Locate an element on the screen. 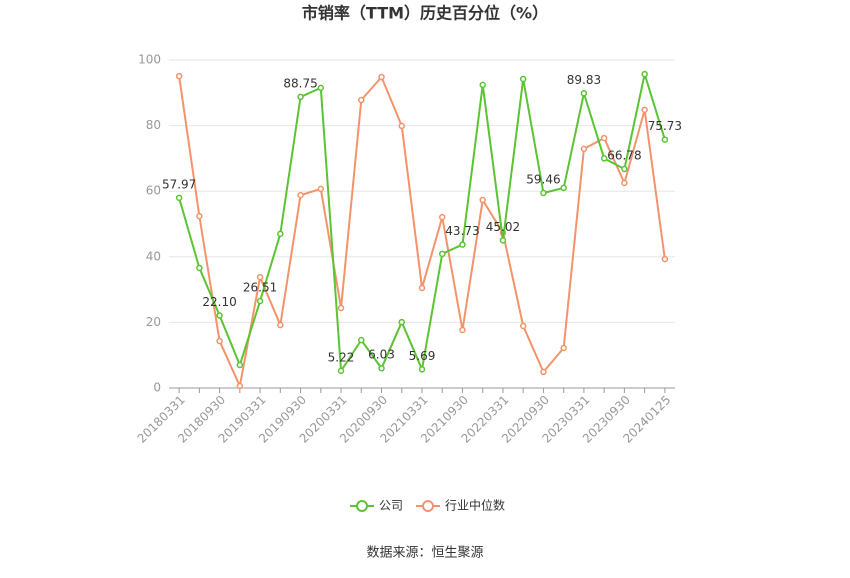  data-label: 26.51 is located at coordinates (260, 288).